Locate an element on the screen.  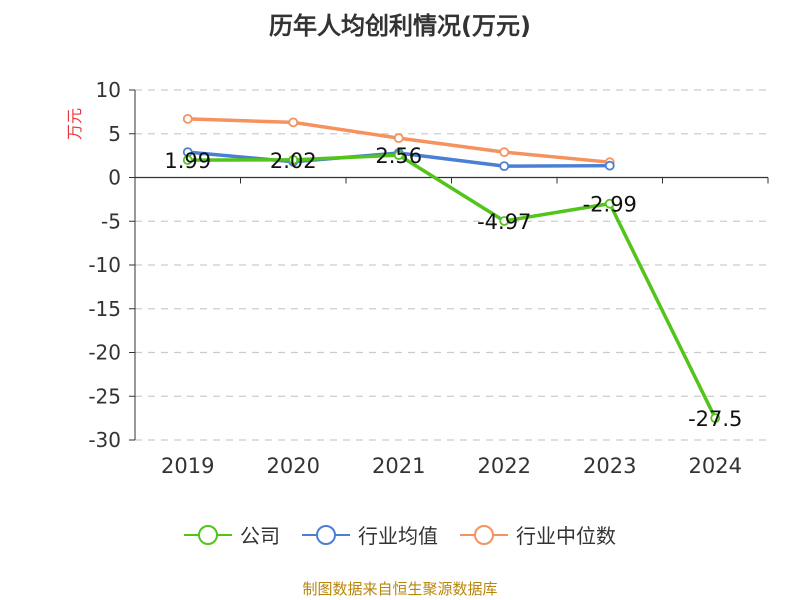
data-label: 2.56 is located at coordinates (398, 156).